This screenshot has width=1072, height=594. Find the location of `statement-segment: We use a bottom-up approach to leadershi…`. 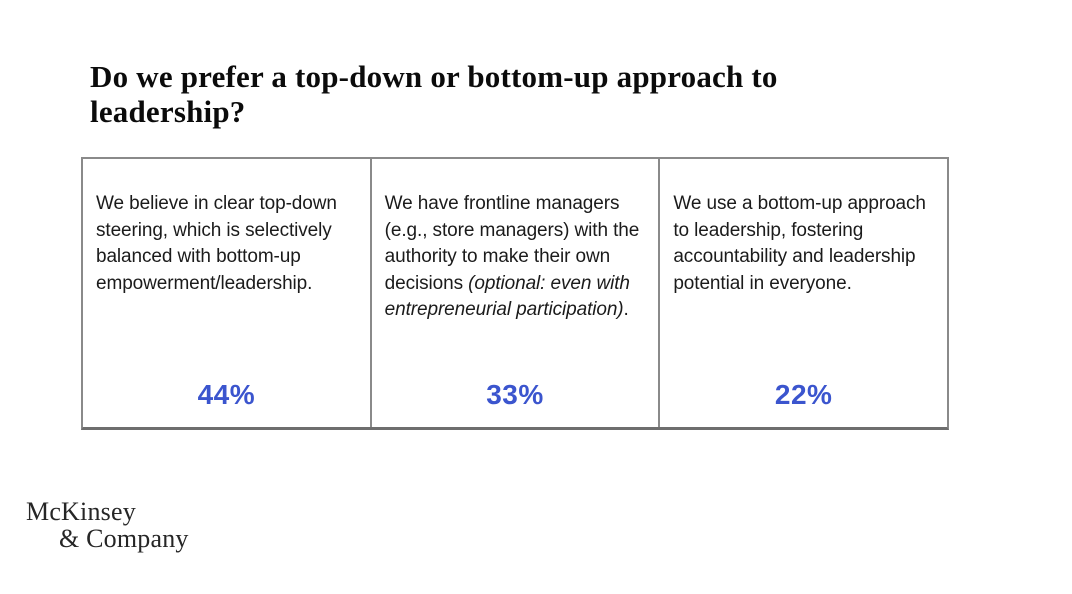

statement-segment: We use a bottom-up approach to leadershi… is located at coordinates (799, 243).